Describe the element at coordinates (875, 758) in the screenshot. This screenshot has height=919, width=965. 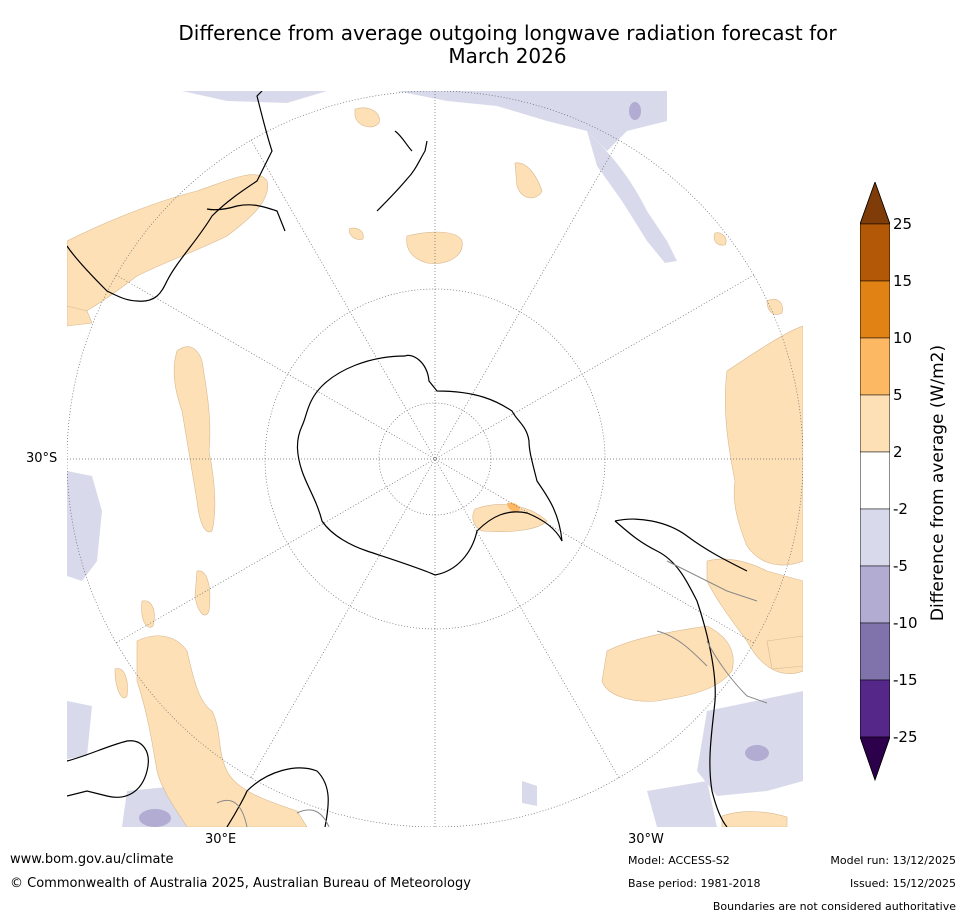
I see `colorbar-extend-bottom` at that location.